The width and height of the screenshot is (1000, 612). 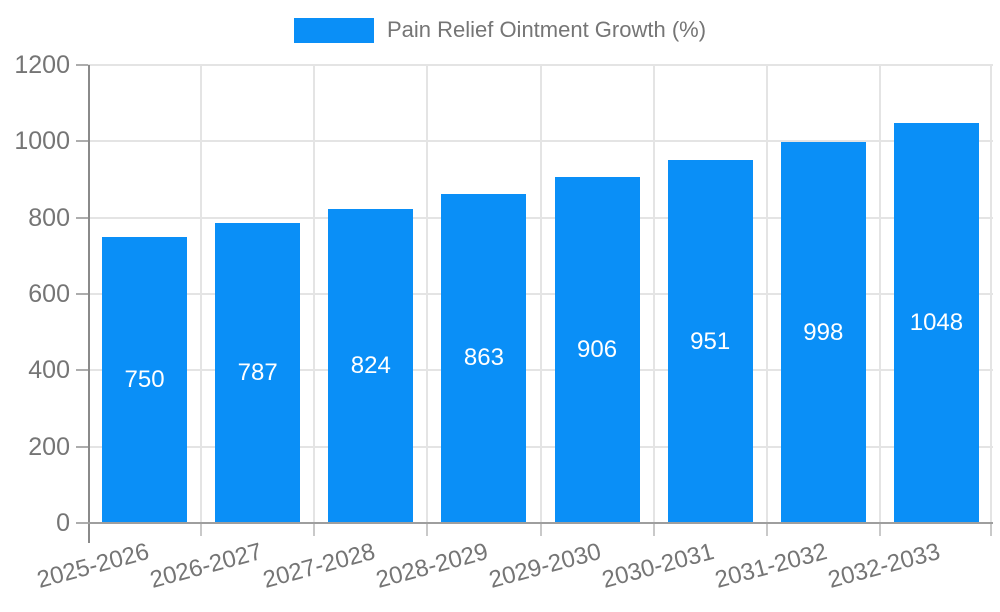 What do you see at coordinates (49, 446) in the screenshot?
I see `y-axis-tick-label: 200` at bounding box center [49, 446].